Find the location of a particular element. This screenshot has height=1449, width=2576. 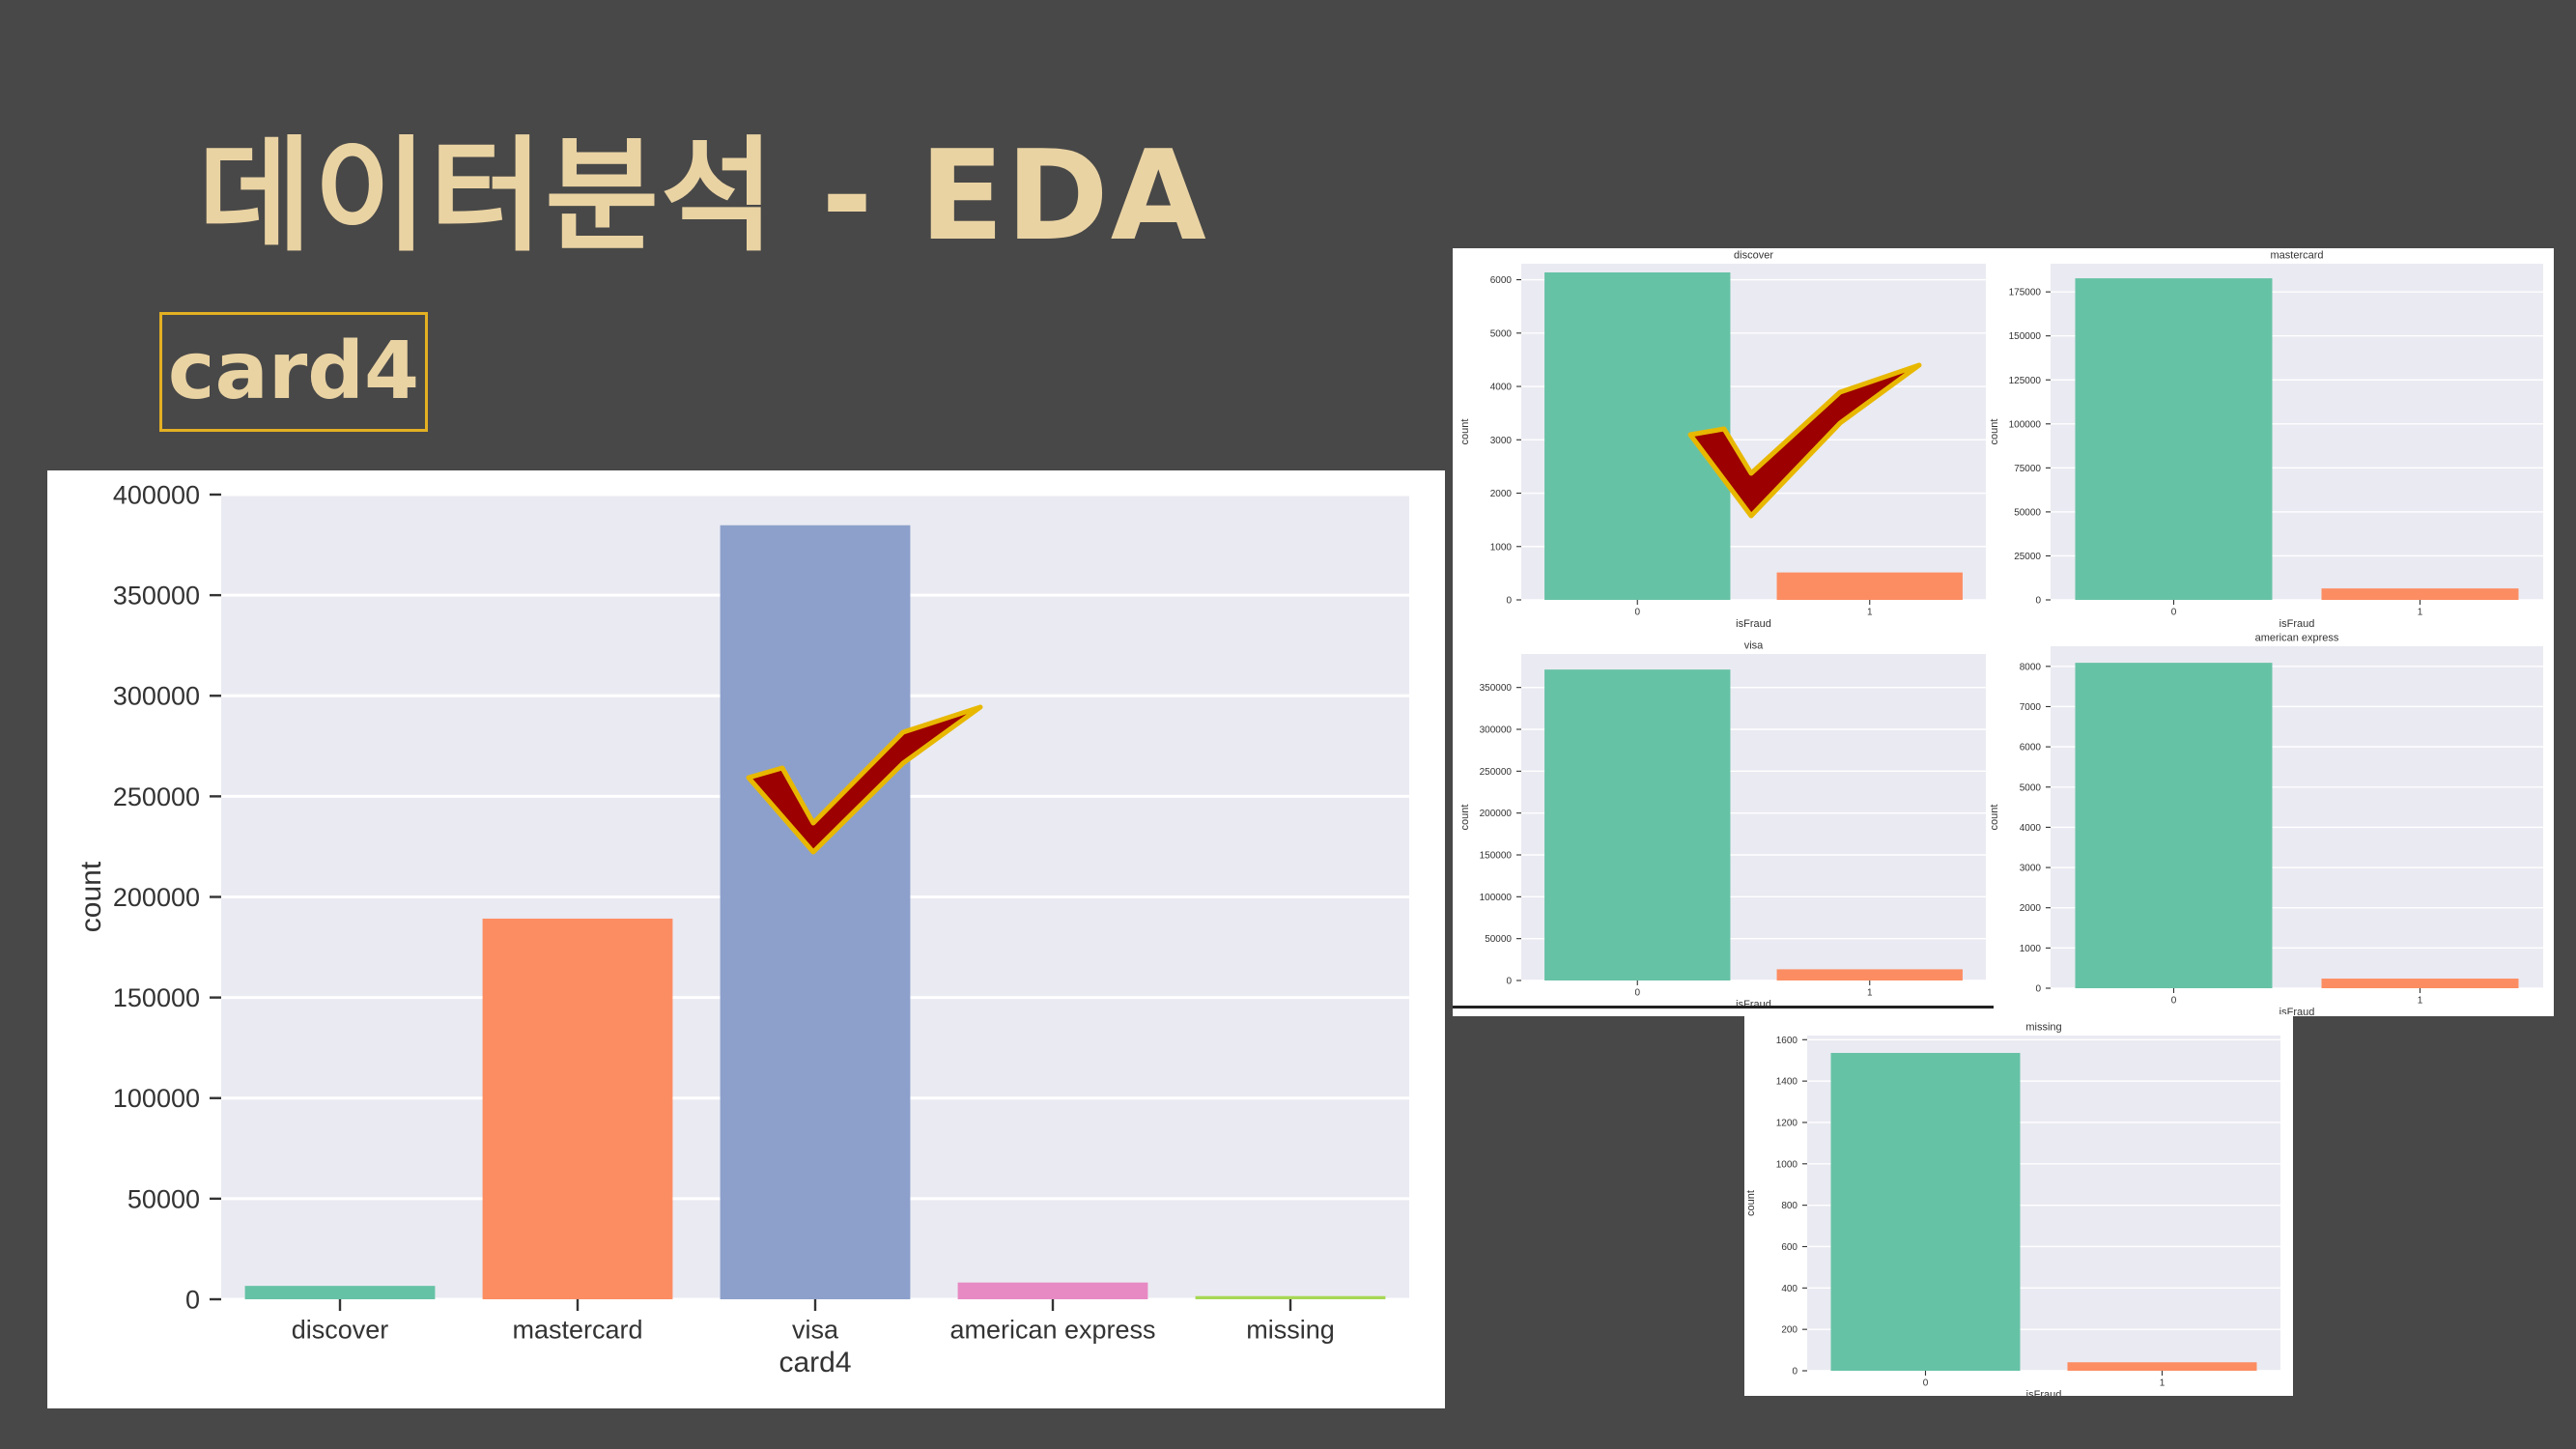

ytick-label: 125000 is located at coordinates (2026, 381).